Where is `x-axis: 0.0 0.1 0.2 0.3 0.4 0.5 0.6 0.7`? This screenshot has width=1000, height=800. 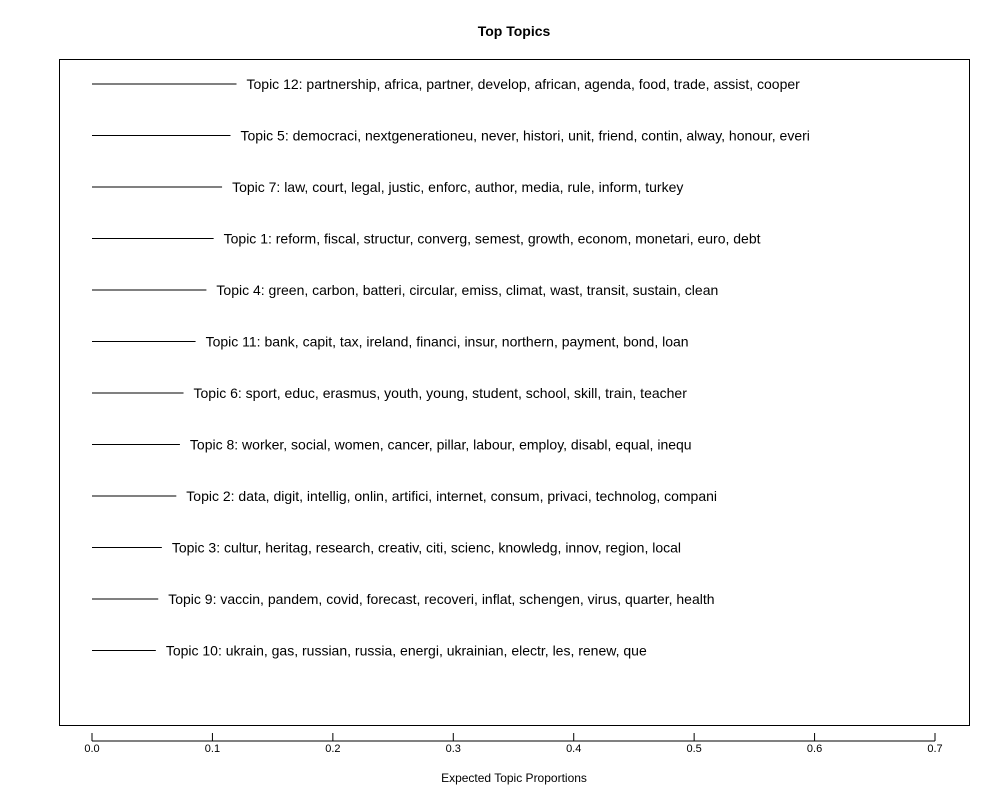
x-axis: 0.0 0.1 0.2 0.3 0.4 0.5 0.6 0.7 is located at coordinates (513, 744).